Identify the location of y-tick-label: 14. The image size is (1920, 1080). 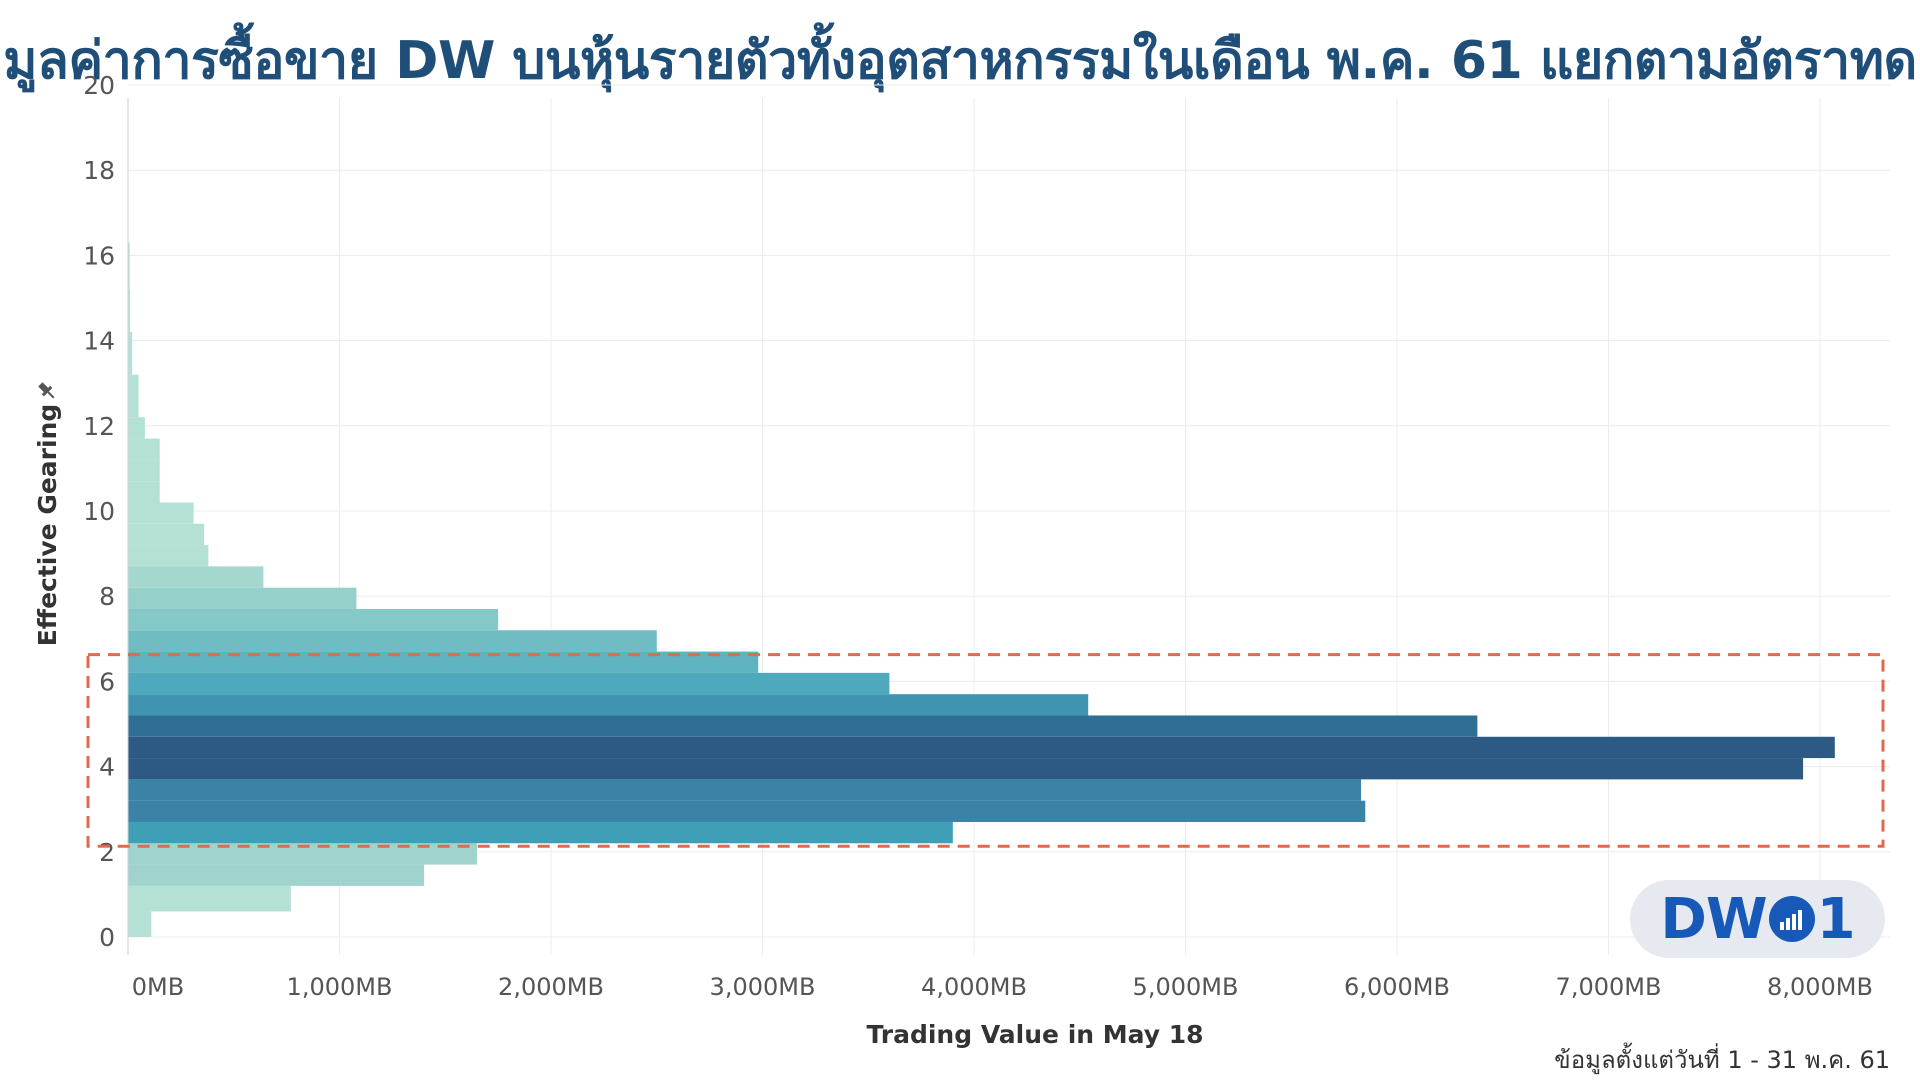
(99, 341).